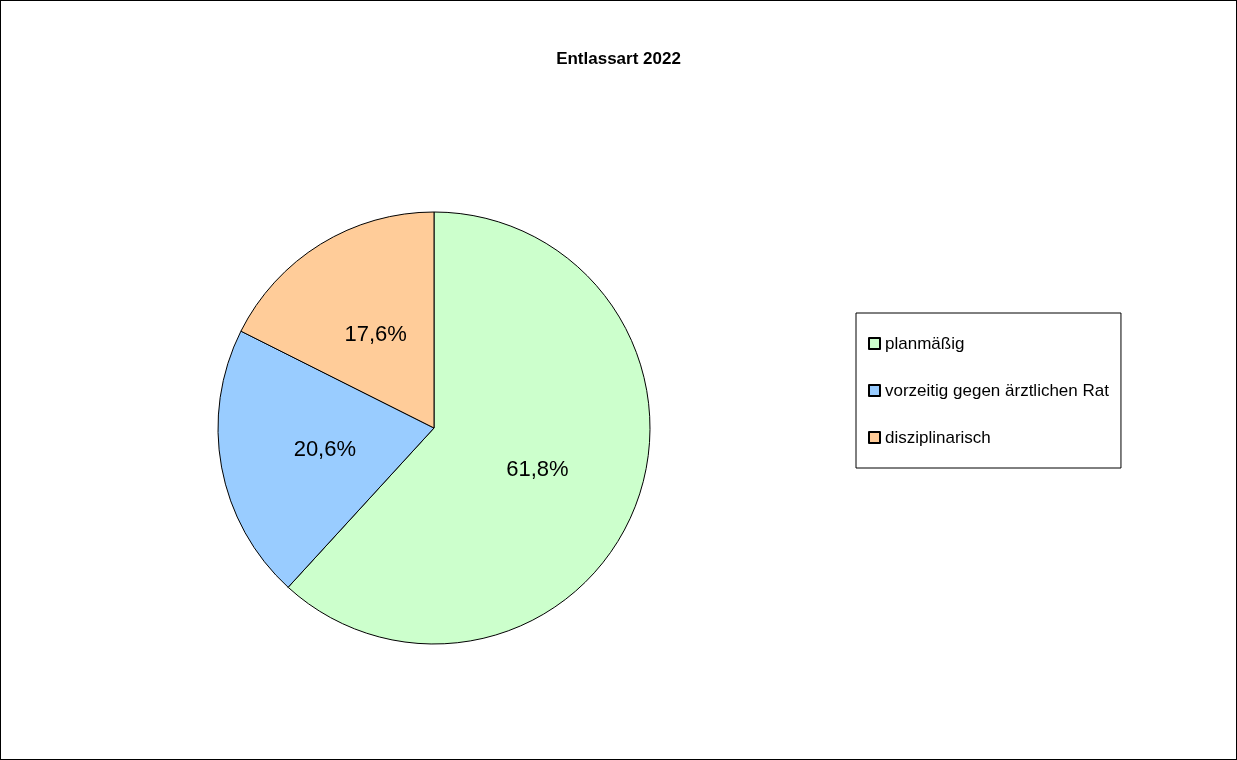 The width and height of the screenshot is (1237, 760). Describe the element at coordinates (925, 343) in the screenshot. I see `legend-label: planmäßig` at that location.